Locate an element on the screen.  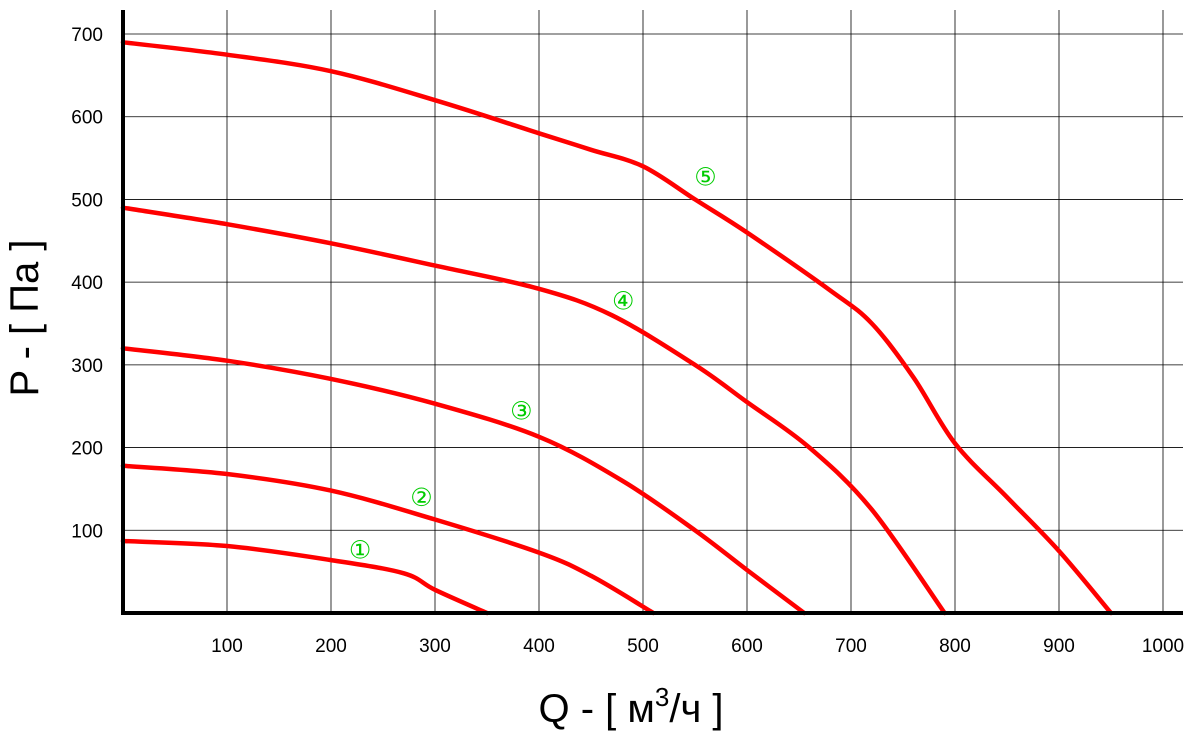
x-tick-label: 100 is located at coordinates (227, 646).